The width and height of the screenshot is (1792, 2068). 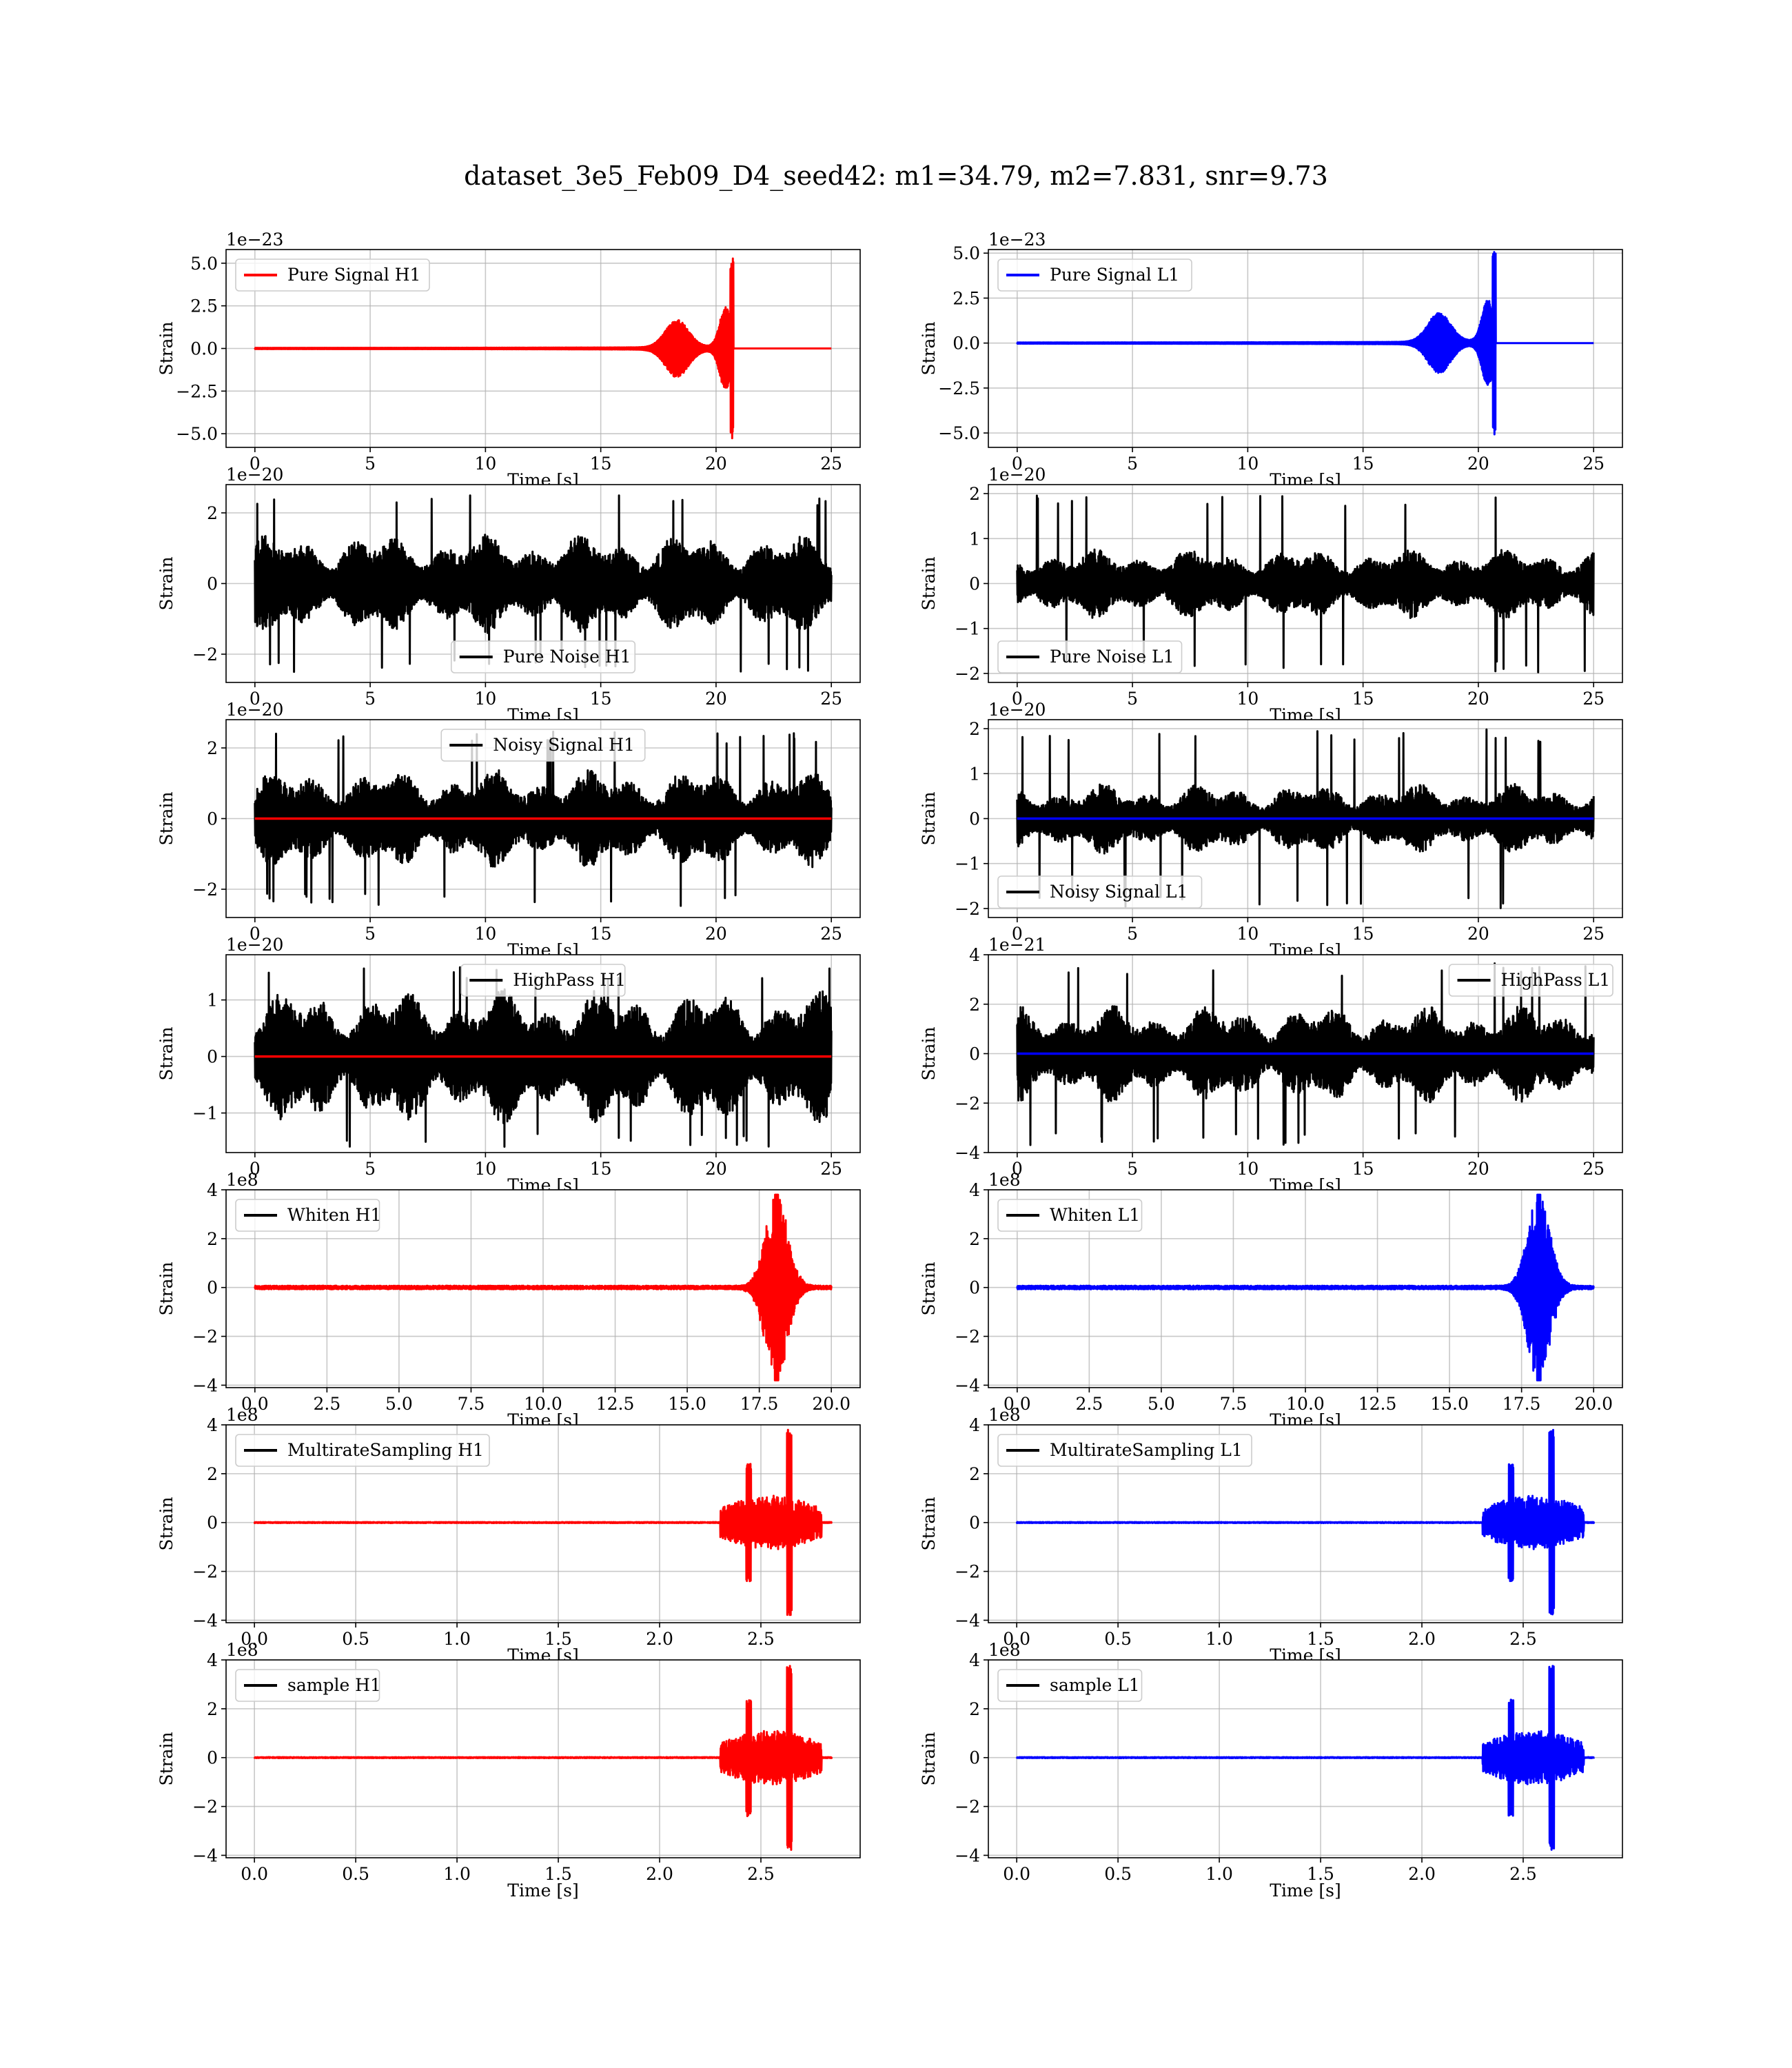 I want to click on y-offset-label: 1e−21, so click(x=1017, y=945).